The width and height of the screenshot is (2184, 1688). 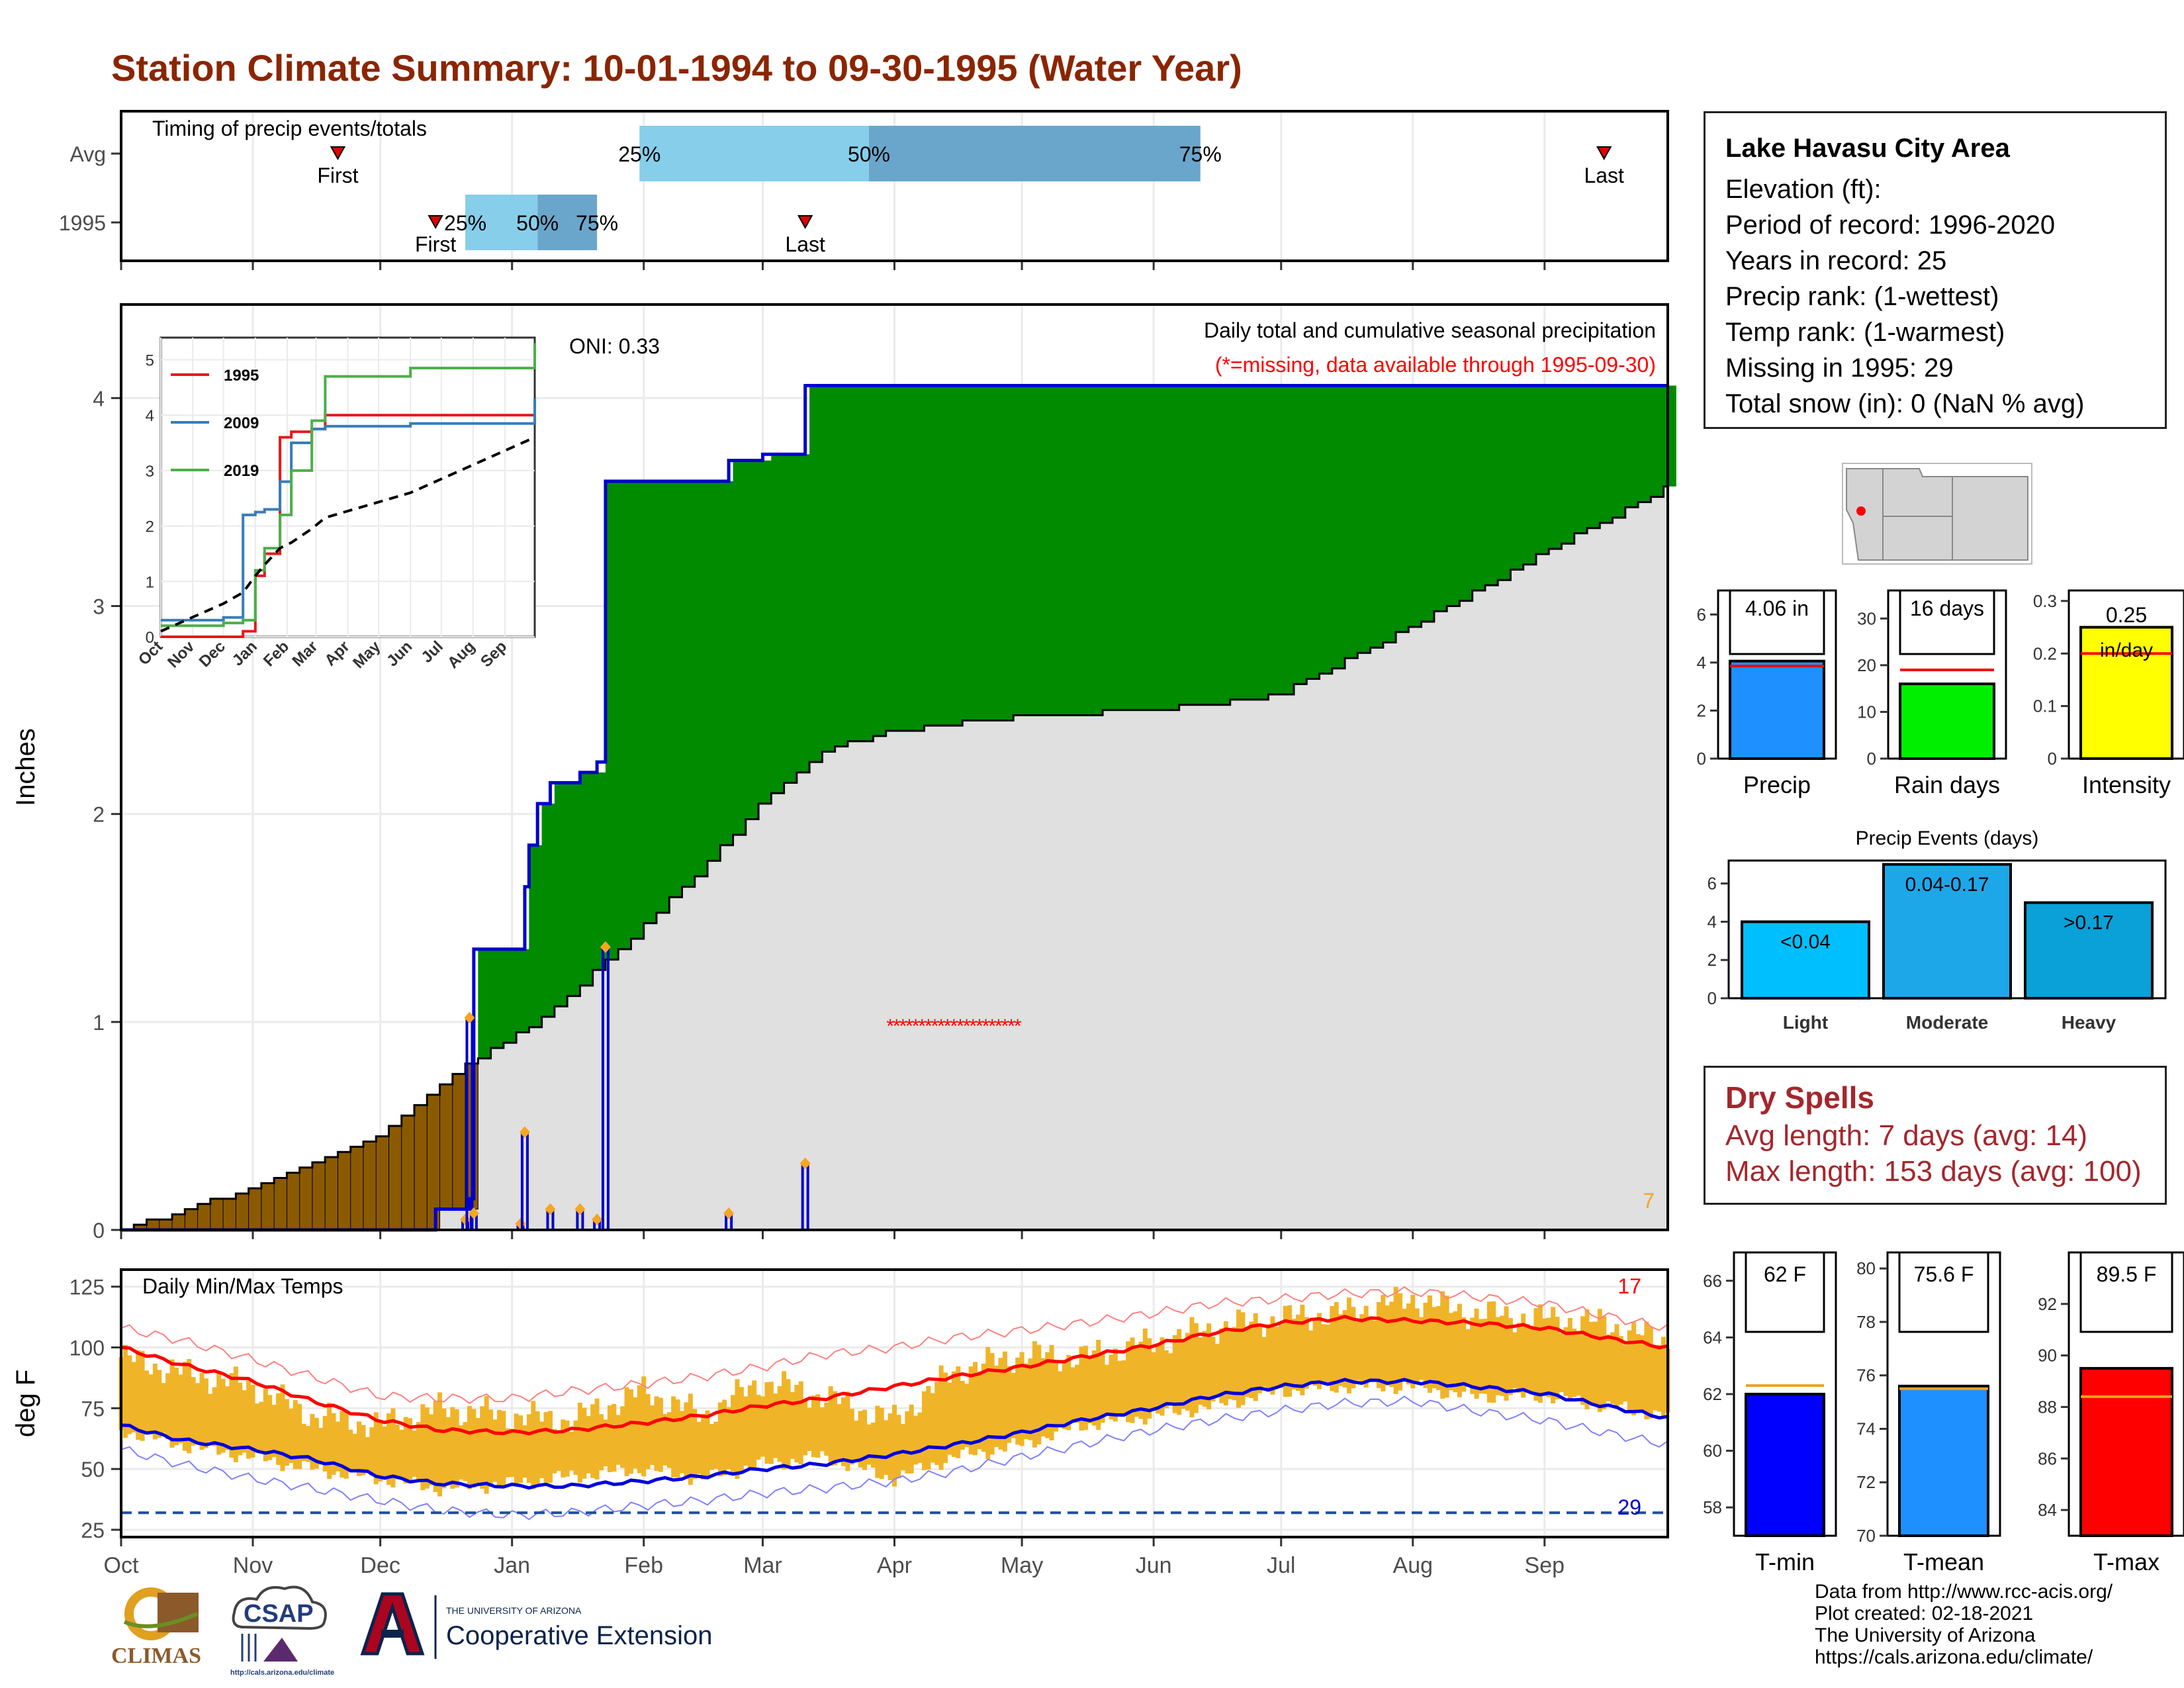 What do you see at coordinates (512, 1565) in the screenshot?
I see `month-label: Jan` at bounding box center [512, 1565].